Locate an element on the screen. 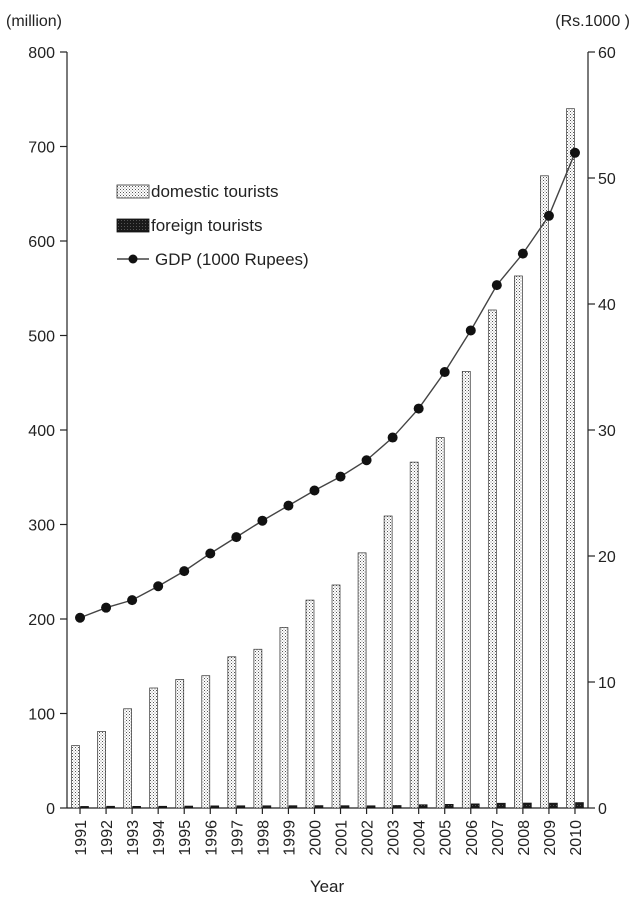  legend-label-gdp: GDP (1000 Rupees) is located at coordinates (232, 259).